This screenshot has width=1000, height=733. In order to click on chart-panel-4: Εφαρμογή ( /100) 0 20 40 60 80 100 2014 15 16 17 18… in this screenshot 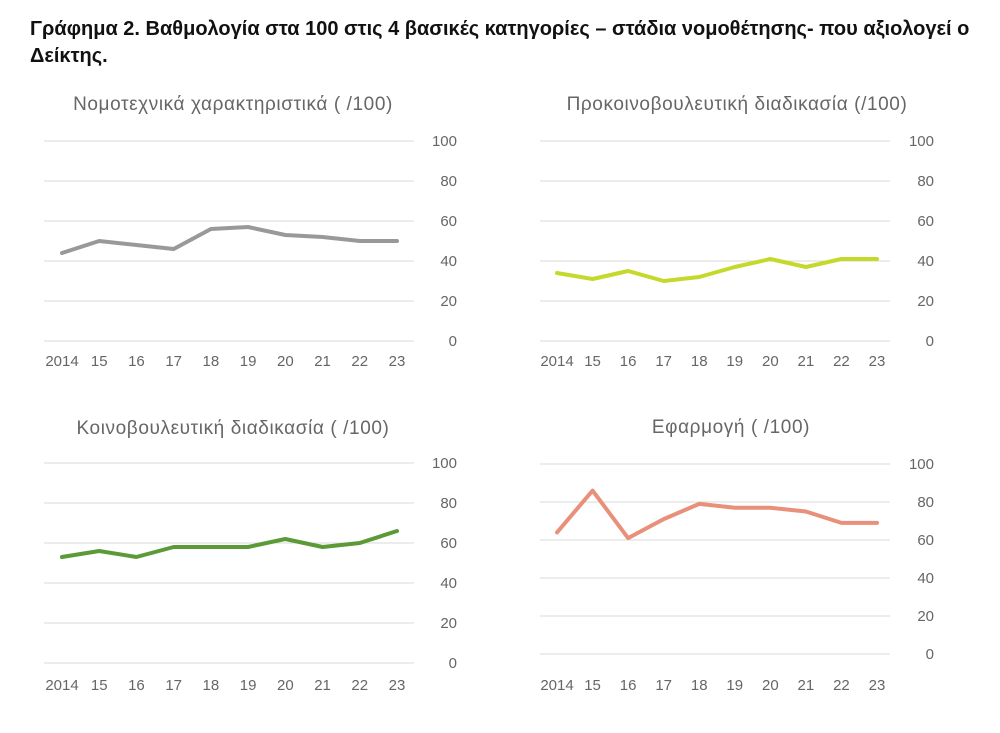, I will do `click(737, 555)`.